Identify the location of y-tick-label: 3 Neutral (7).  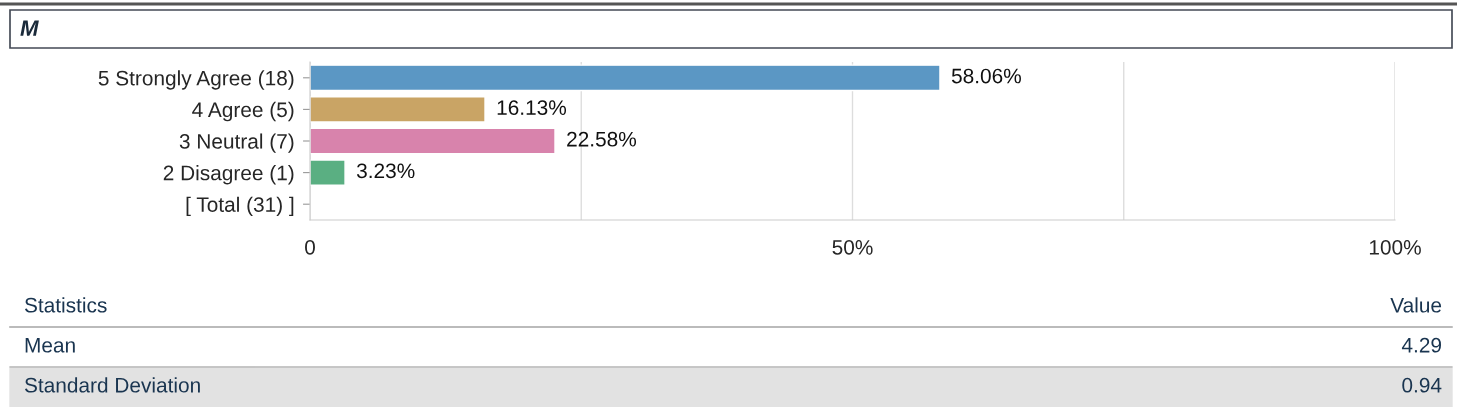
(236, 143).